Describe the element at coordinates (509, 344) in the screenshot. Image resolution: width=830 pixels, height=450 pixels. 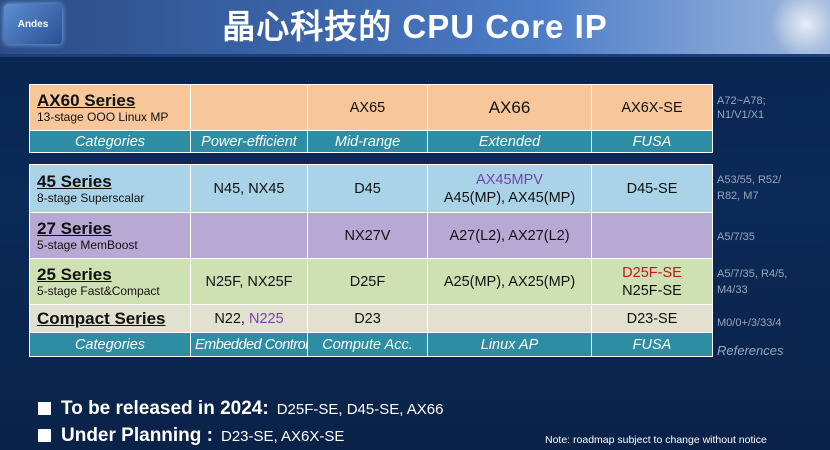
I see `category-linux-ap: Linux AP` at that location.